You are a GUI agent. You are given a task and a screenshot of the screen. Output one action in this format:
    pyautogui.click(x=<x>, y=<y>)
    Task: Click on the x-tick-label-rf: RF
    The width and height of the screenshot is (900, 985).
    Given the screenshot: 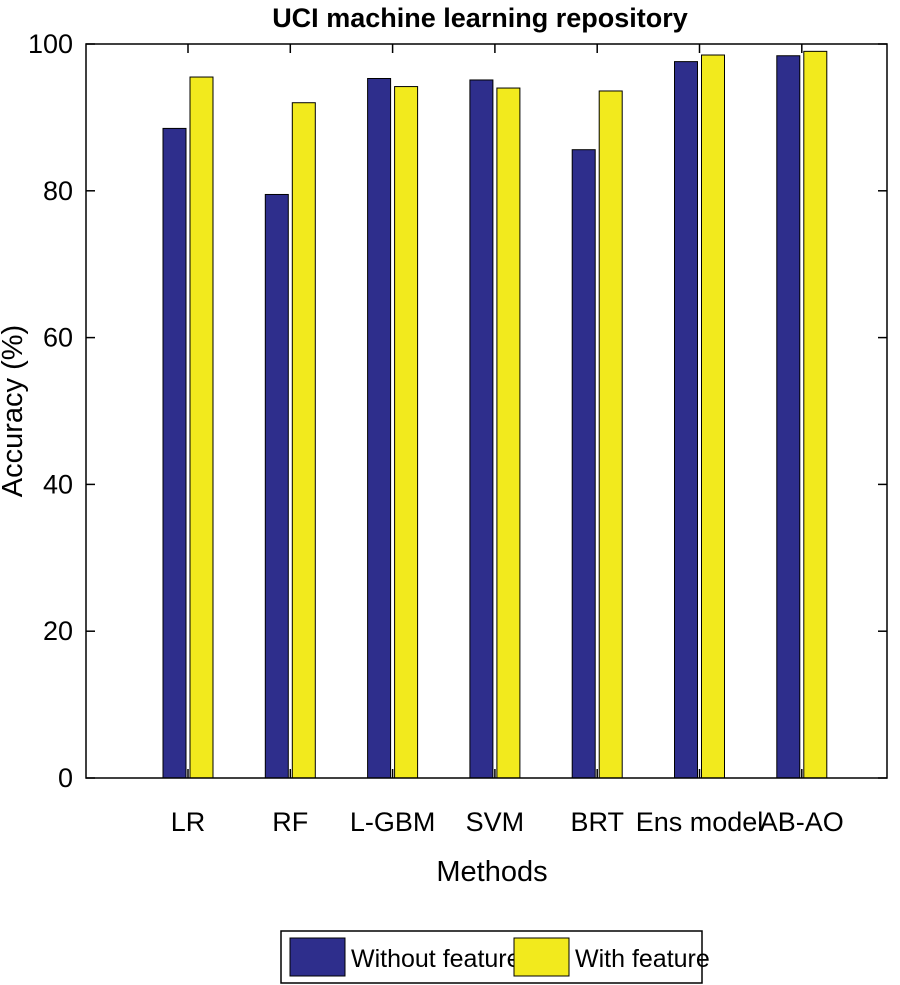 What is the action you would take?
    pyautogui.click(x=290, y=822)
    